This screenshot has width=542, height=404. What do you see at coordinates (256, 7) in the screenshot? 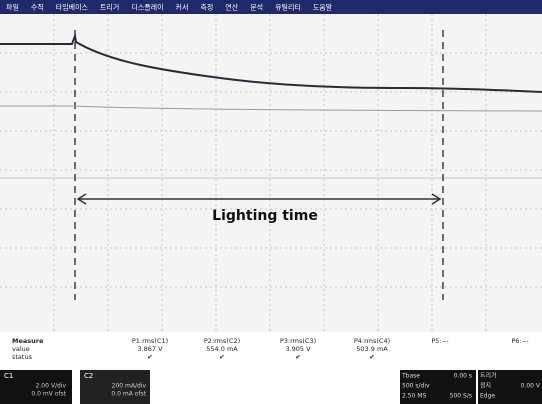
I see `menu-item: 분석` at bounding box center [256, 7].